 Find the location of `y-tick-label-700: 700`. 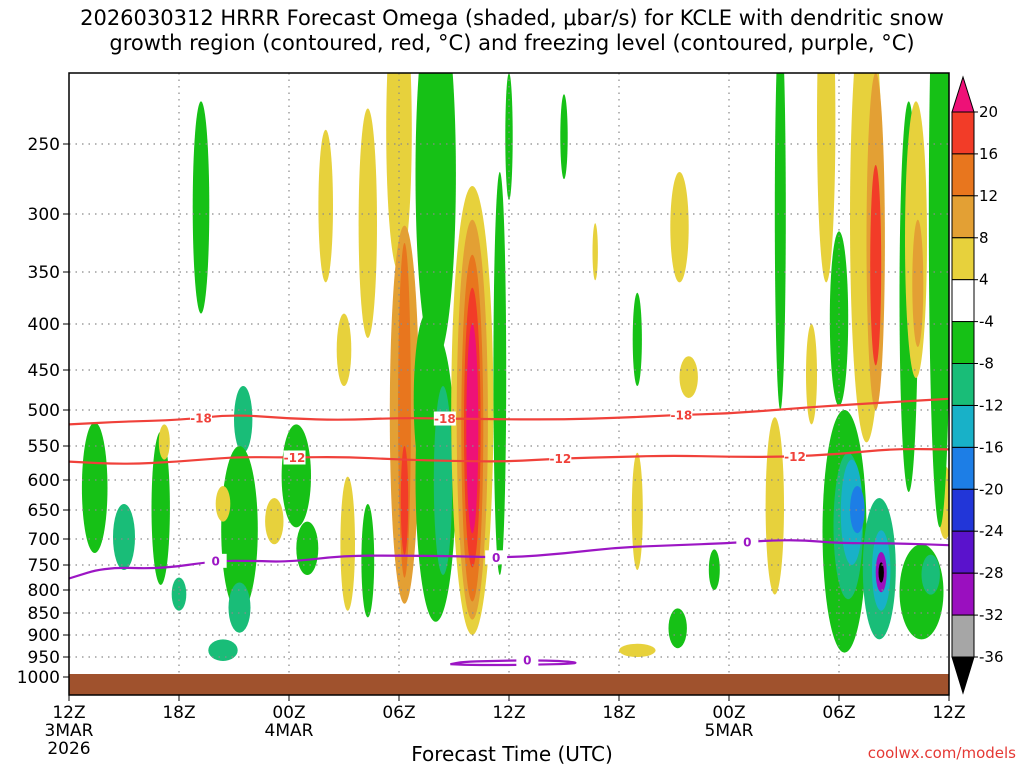

y-tick-label-700: 700 is located at coordinates (44, 540).